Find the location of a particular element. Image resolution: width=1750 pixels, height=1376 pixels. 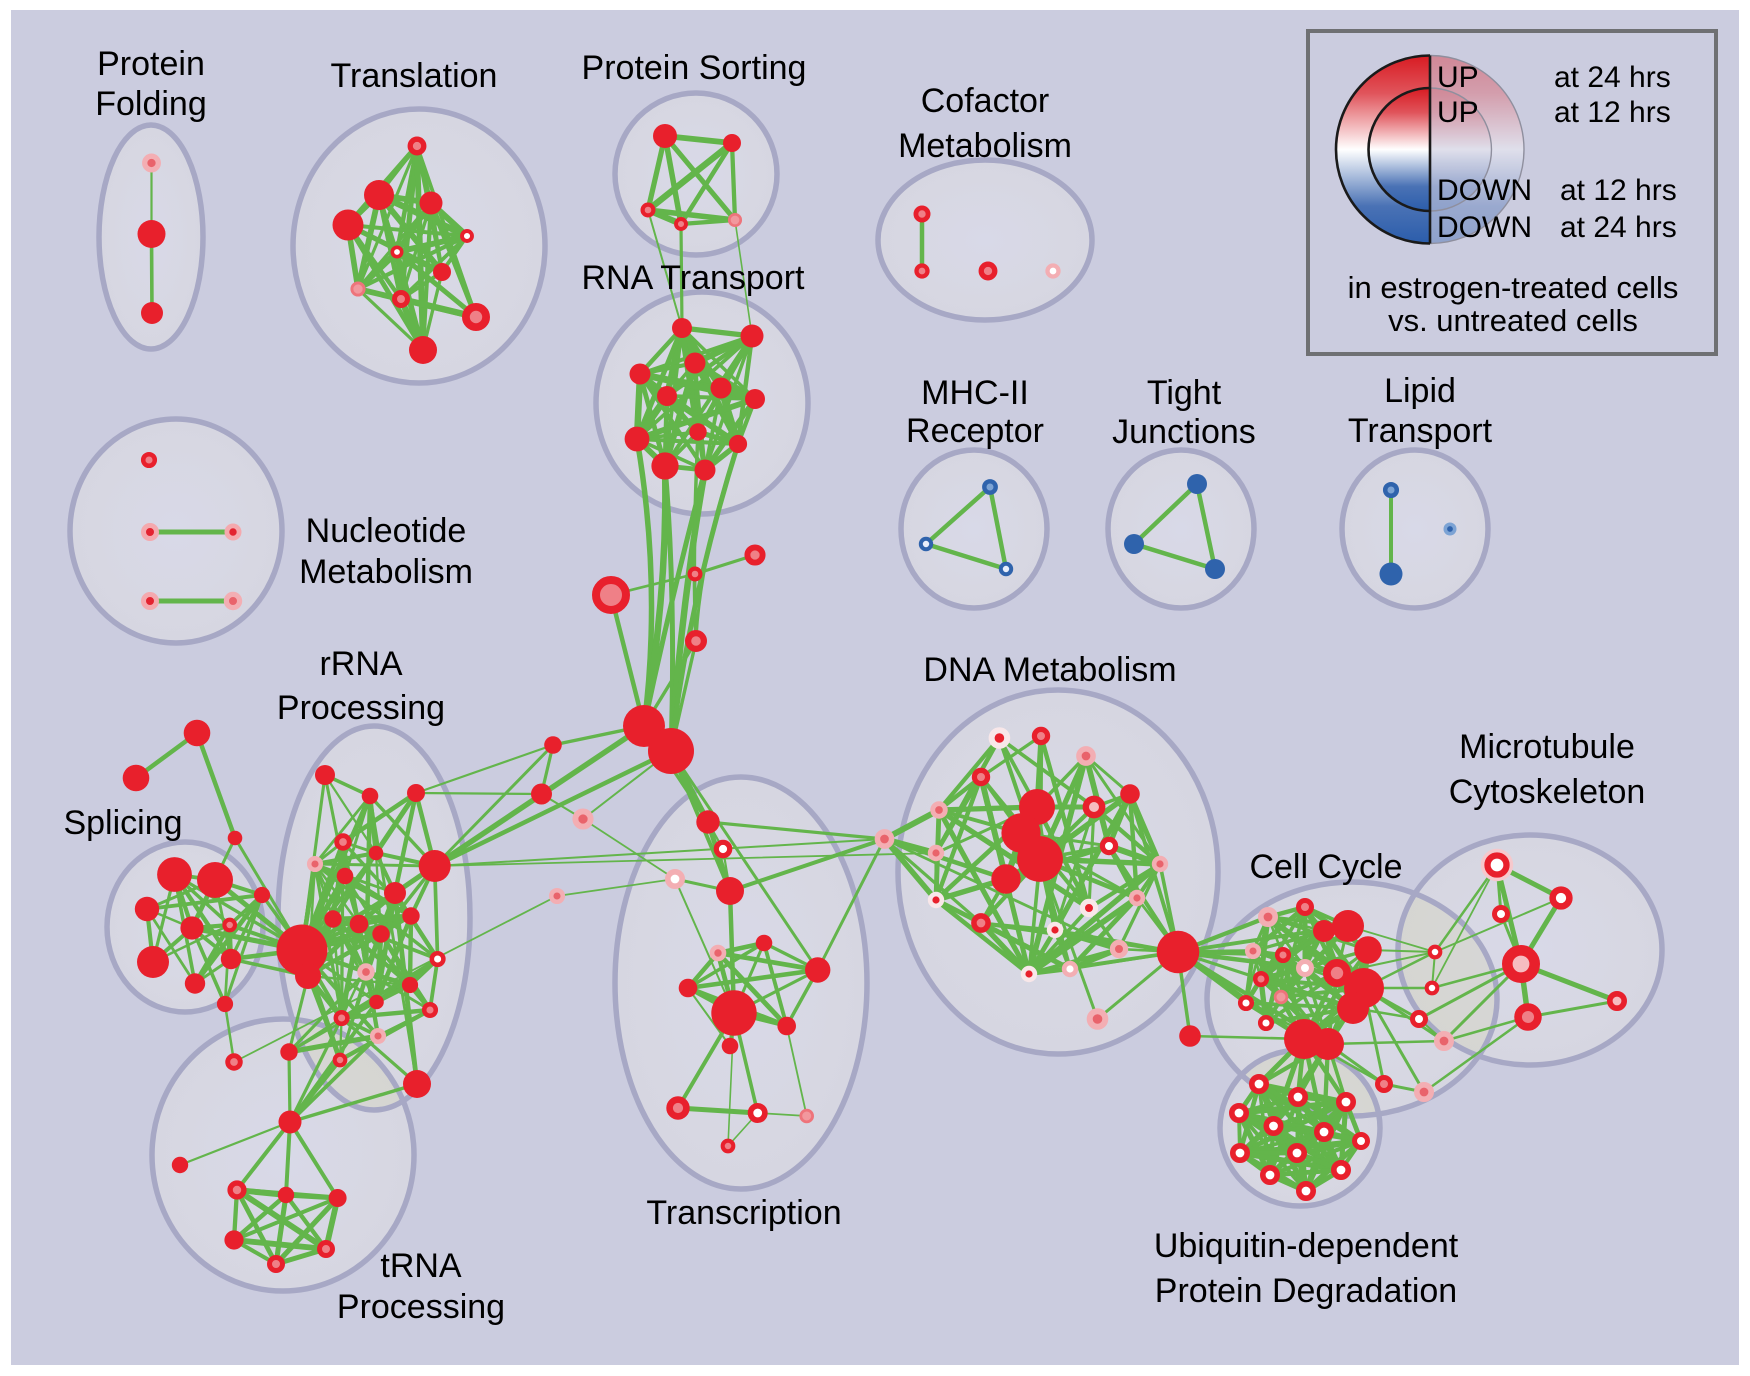

svg-text: Junctions is located at coordinates (1184, 432).